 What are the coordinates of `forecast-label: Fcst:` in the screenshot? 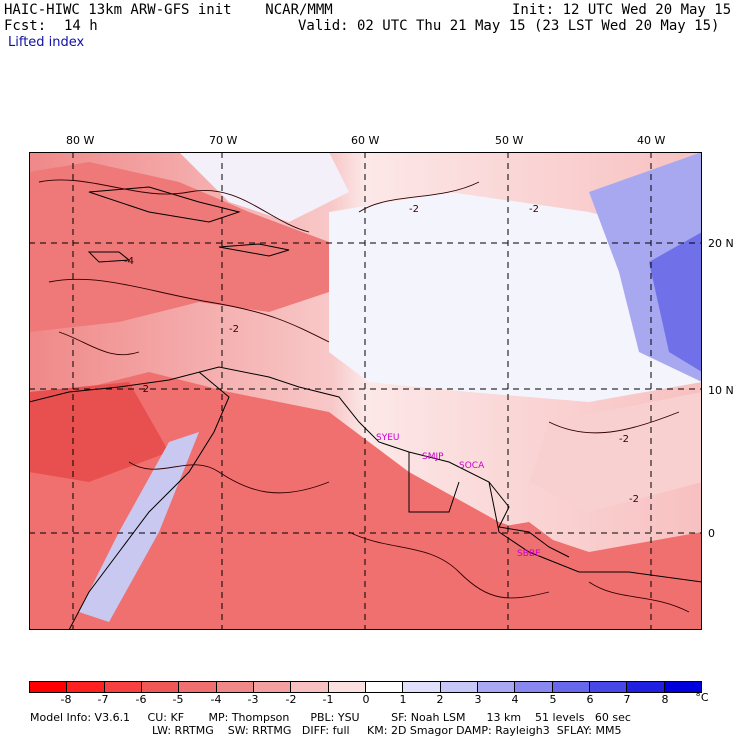 It's located at (25, 26).